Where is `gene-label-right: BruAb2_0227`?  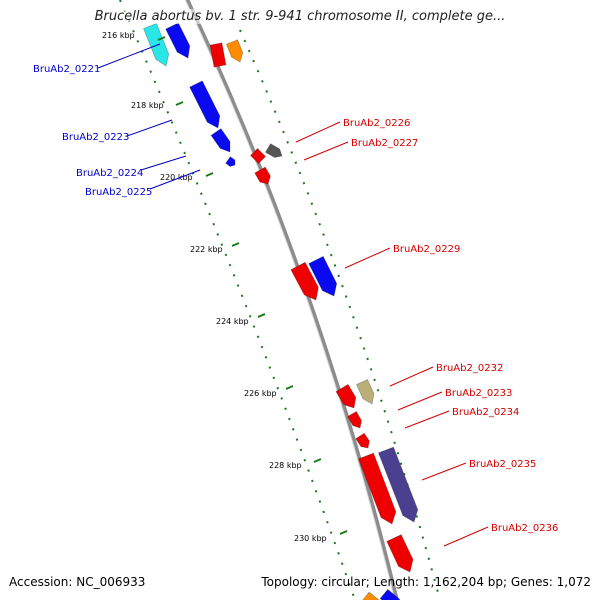 gene-label-right: BruAb2_0227 is located at coordinates (384, 143).